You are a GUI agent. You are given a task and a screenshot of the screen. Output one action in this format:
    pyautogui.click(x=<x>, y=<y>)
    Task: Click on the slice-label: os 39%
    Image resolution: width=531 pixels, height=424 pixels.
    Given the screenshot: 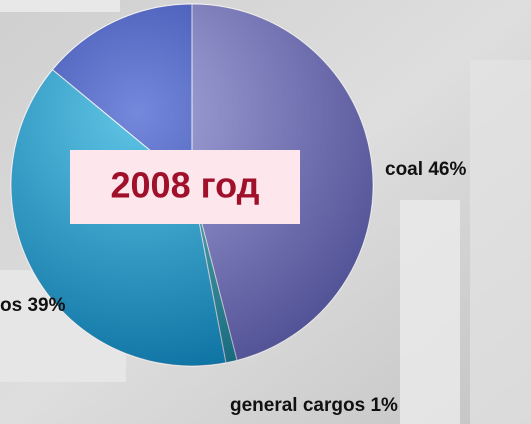 What is the action you would take?
    pyautogui.click(x=33, y=305)
    